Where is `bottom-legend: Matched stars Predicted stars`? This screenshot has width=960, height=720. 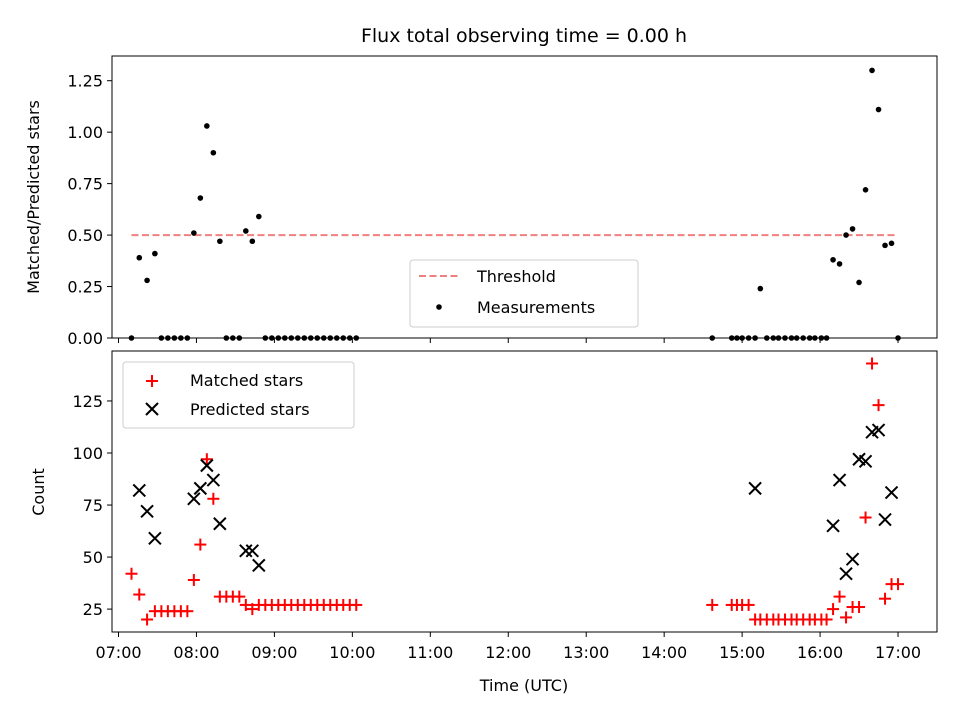
bottom-legend: Matched stars Predicted stars is located at coordinates (238, 395).